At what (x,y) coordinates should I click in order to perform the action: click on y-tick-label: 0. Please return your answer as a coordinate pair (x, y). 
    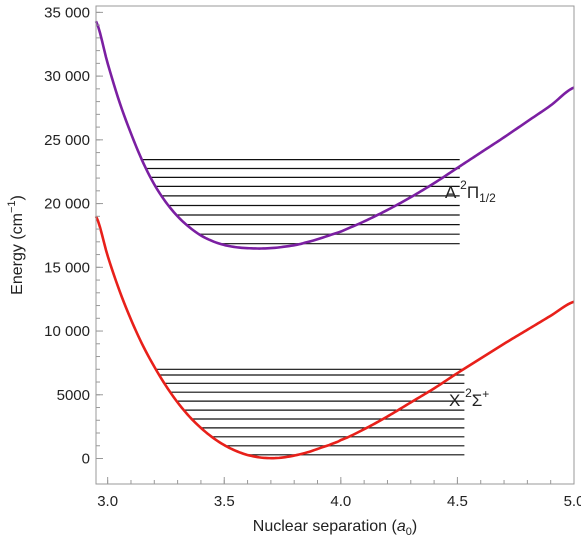
    Looking at the image, I should click on (86, 459).